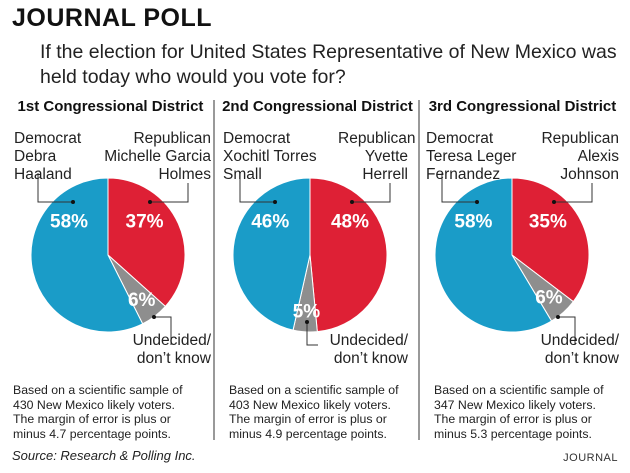  Describe the element at coordinates (270, 221) in the screenshot. I see `democrat-percent-label: 46%` at that location.